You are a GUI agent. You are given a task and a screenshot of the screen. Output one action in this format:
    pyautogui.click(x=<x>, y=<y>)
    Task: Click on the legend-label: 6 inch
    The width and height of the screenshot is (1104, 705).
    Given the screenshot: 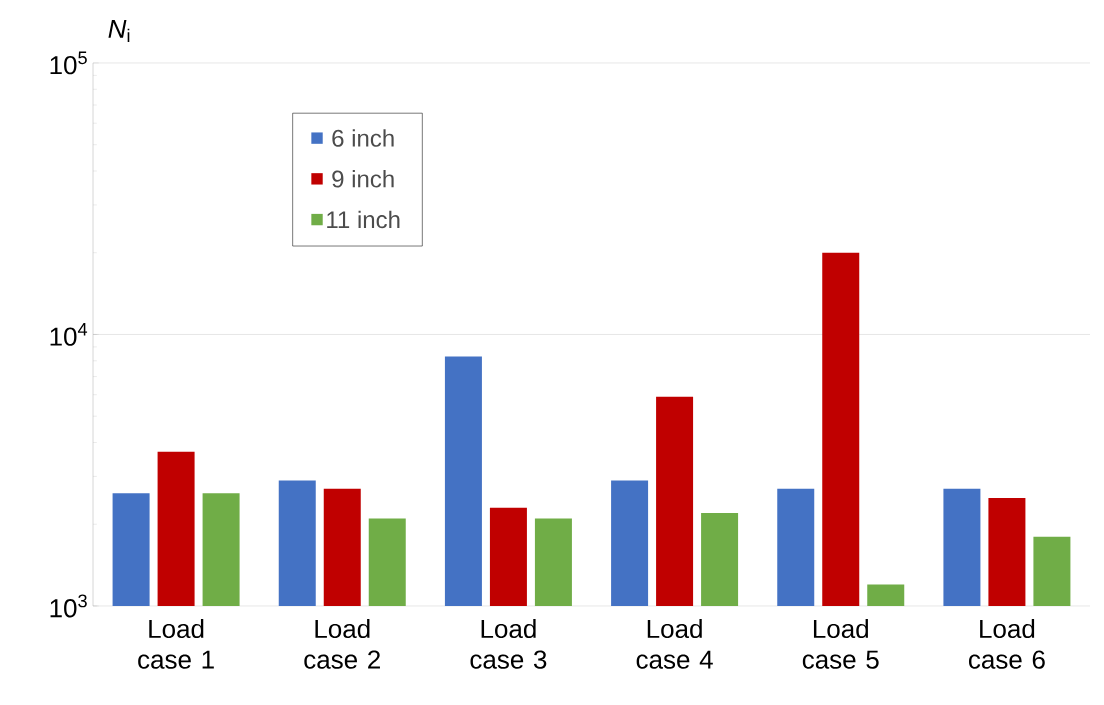 What is the action you would take?
    pyautogui.click(x=363, y=138)
    